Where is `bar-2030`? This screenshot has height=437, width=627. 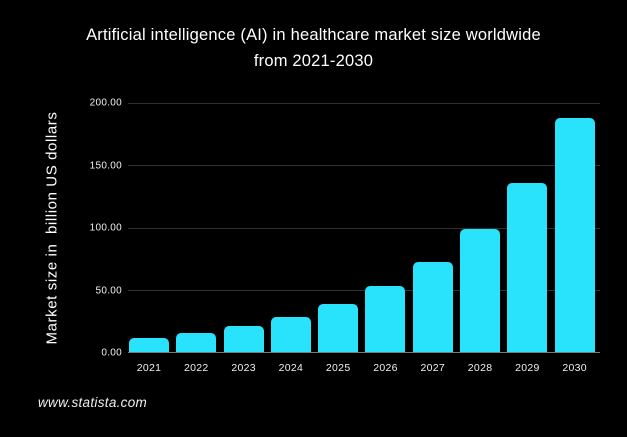 bar-2030 is located at coordinates (574, 235).